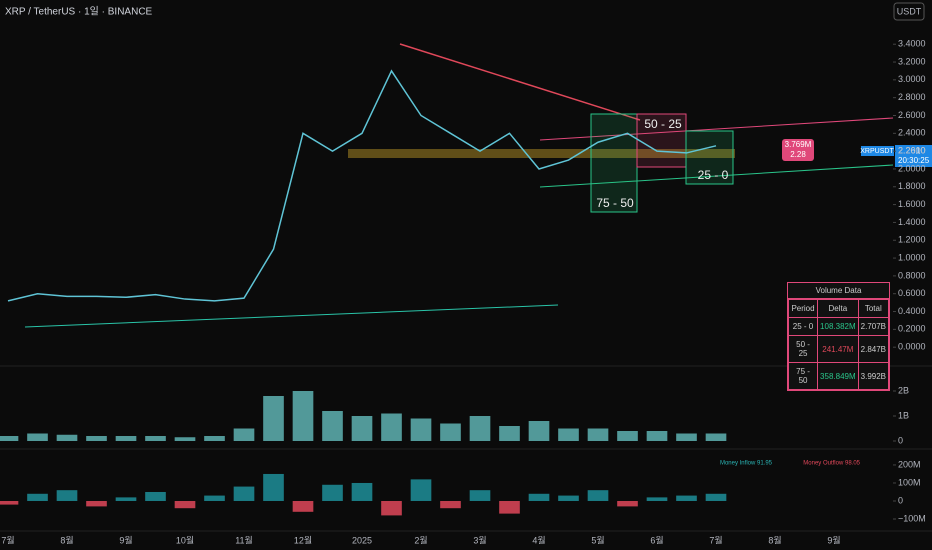  Describe the element at coordinates (912, 347) in the screenshot. I see `y-tick-label: 0.0000` at that location.